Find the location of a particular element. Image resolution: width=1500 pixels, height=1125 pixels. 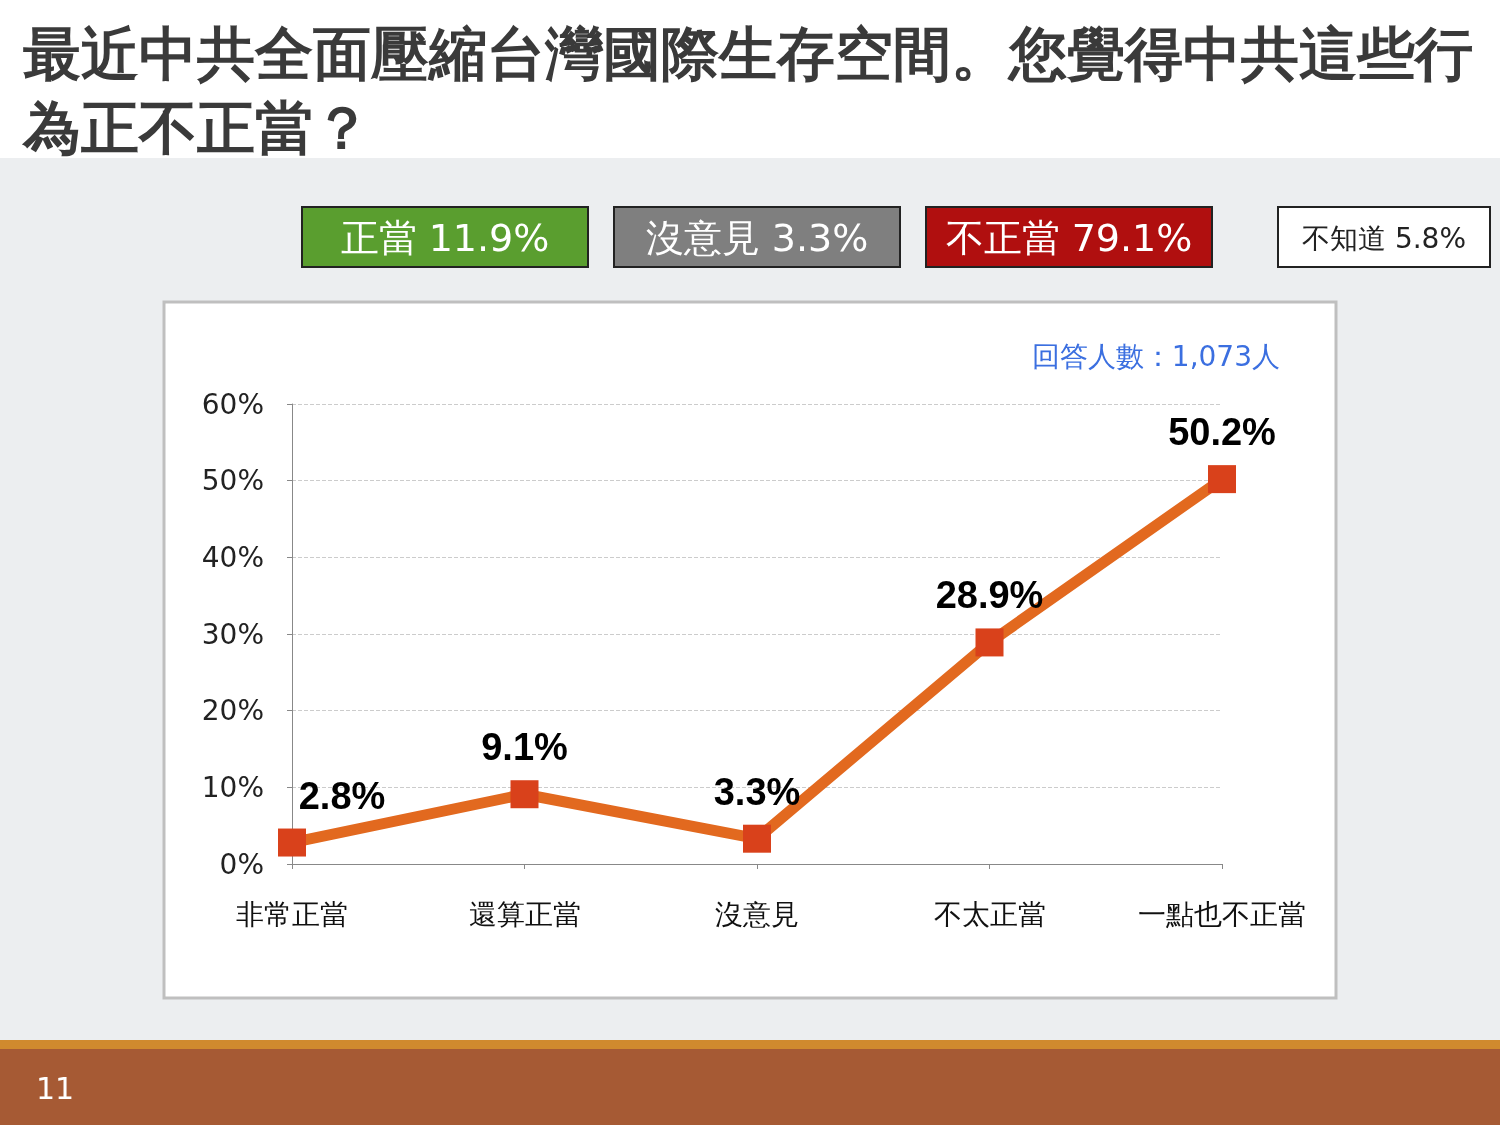

data-label: 3.3% is located at coordinates (757, 791).